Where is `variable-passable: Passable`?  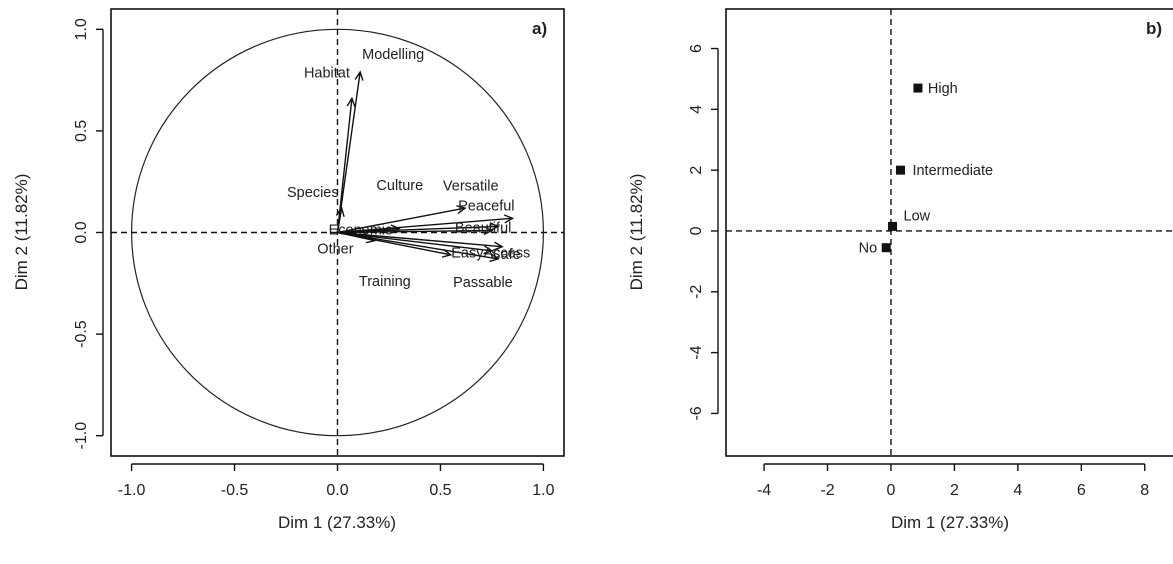 variable-passable: Passable is located at coordinates (425, 261).